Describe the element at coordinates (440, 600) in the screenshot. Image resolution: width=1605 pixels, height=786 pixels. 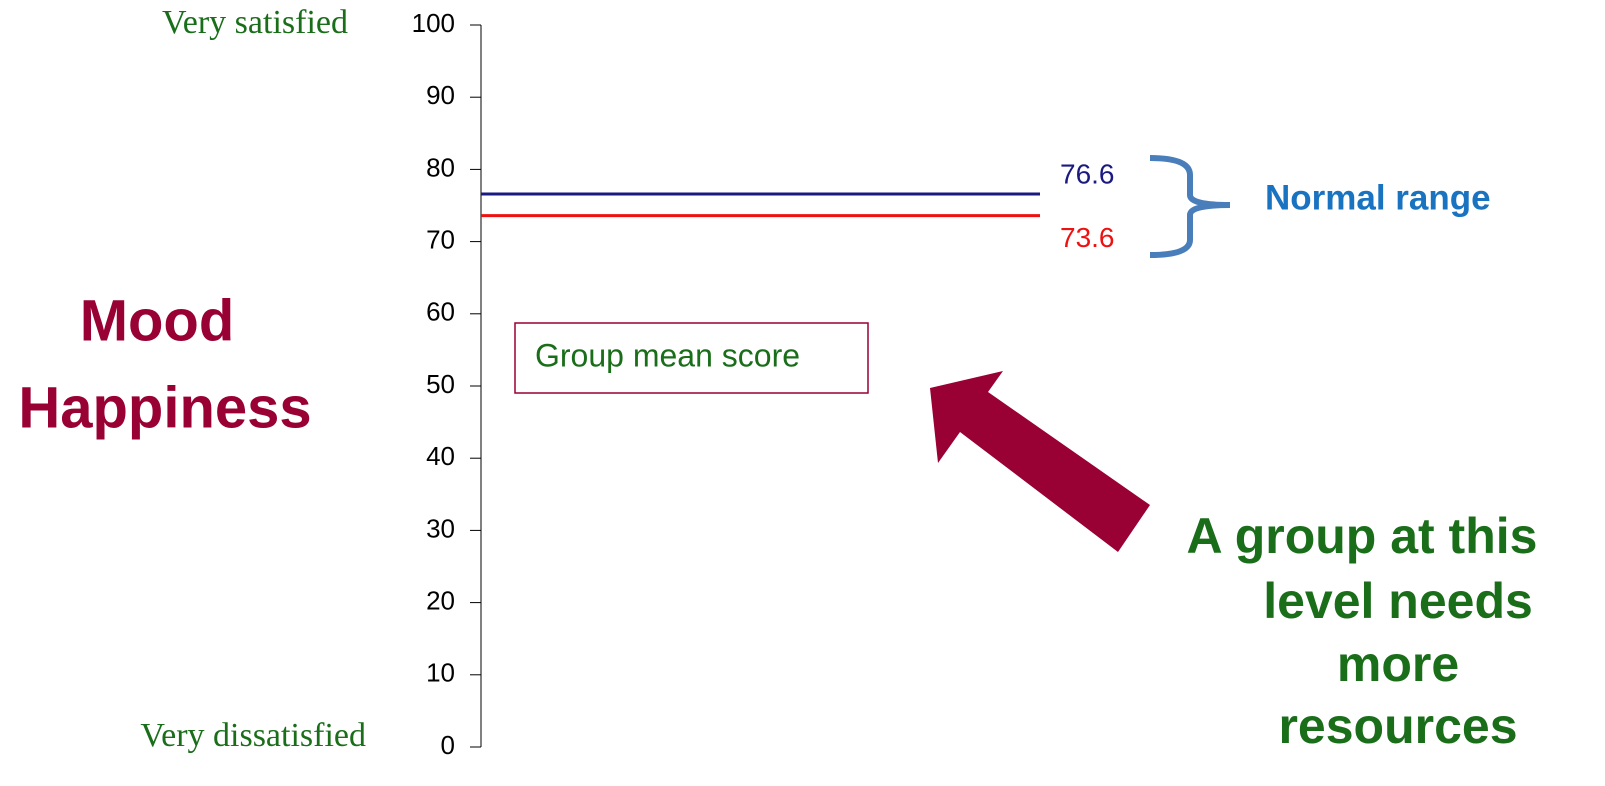
I see `y-tick-label: 20` at that location.